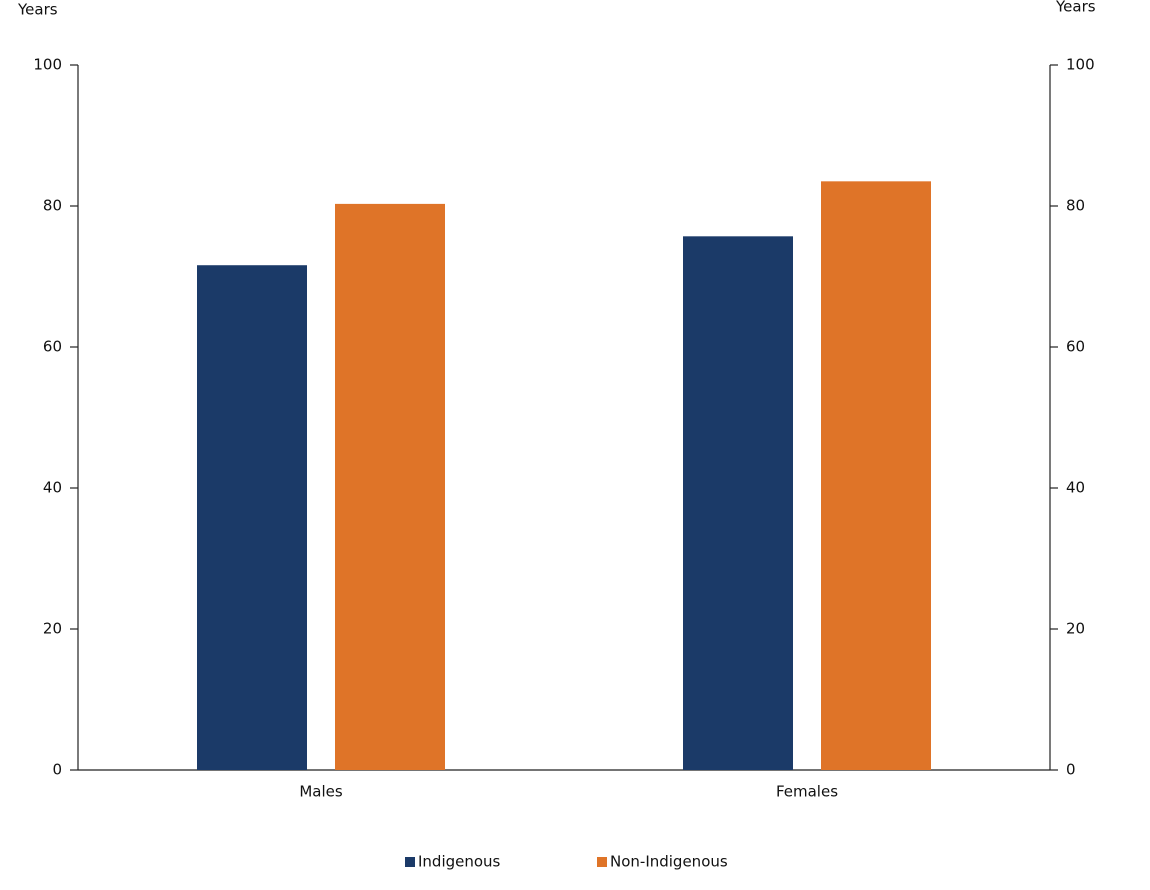 This screenshot has width=1150, height=890. Describe the element at coordinates (52, 206) in the screenshot. I see `y-tick-label: 80` at that location.